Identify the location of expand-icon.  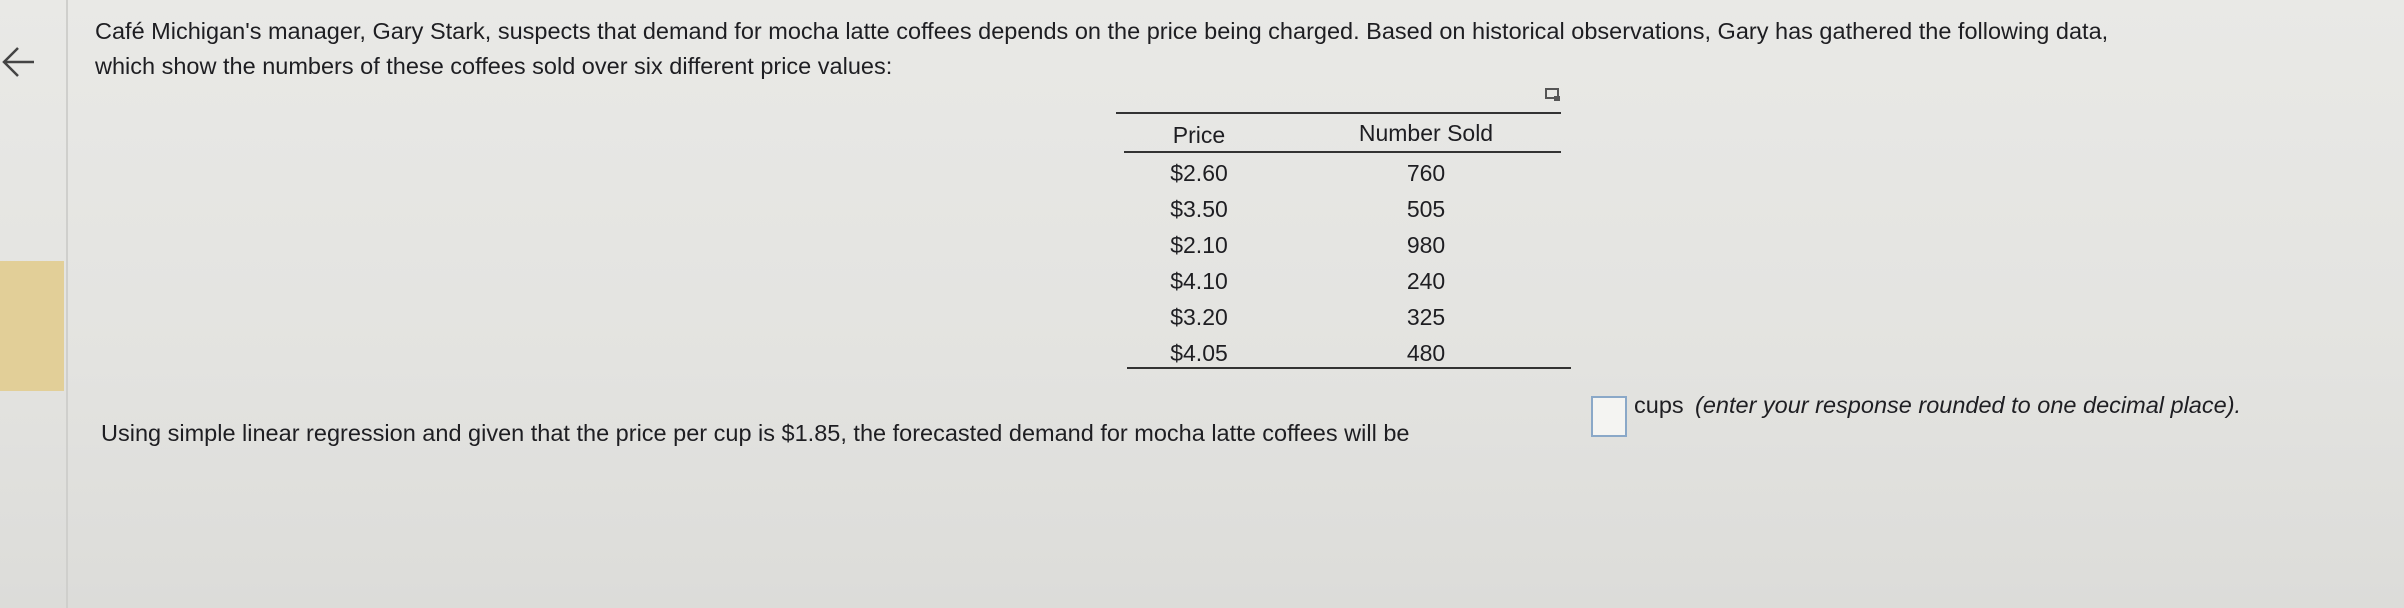
(1553, 95).